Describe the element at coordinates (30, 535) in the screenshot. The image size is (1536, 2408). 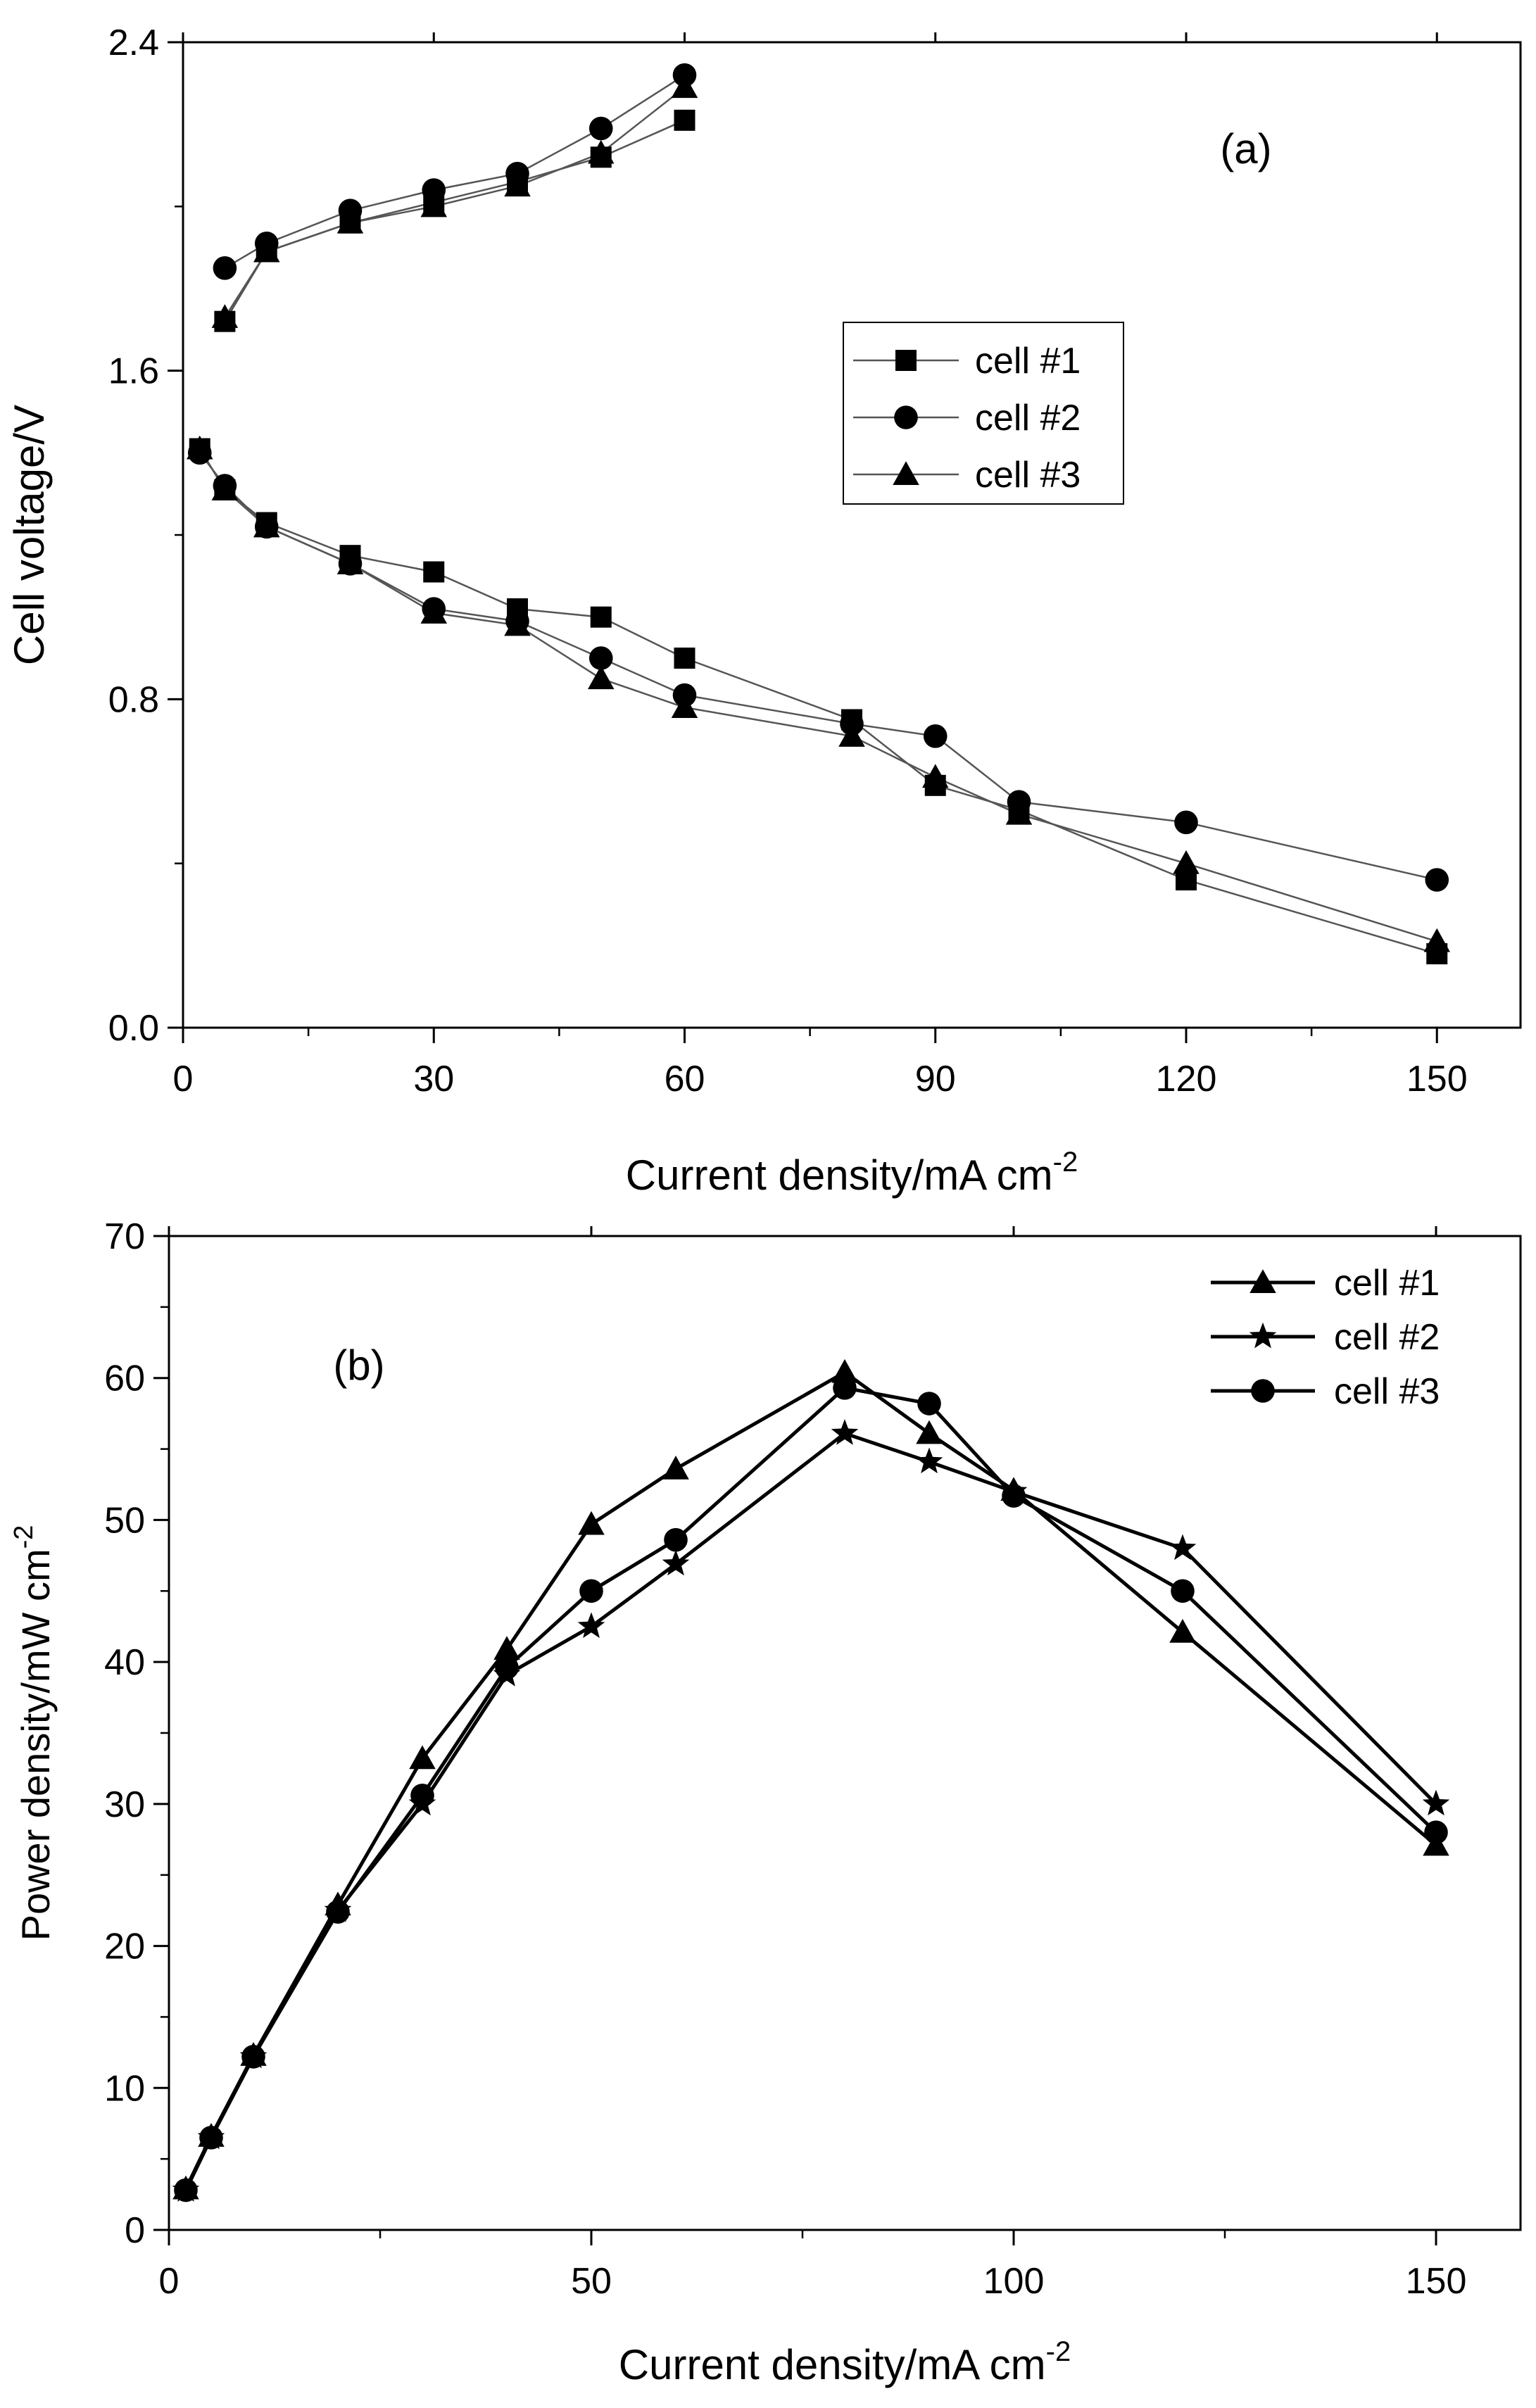
I see `y-axis-title-a: Cell voltage/V` at that location.